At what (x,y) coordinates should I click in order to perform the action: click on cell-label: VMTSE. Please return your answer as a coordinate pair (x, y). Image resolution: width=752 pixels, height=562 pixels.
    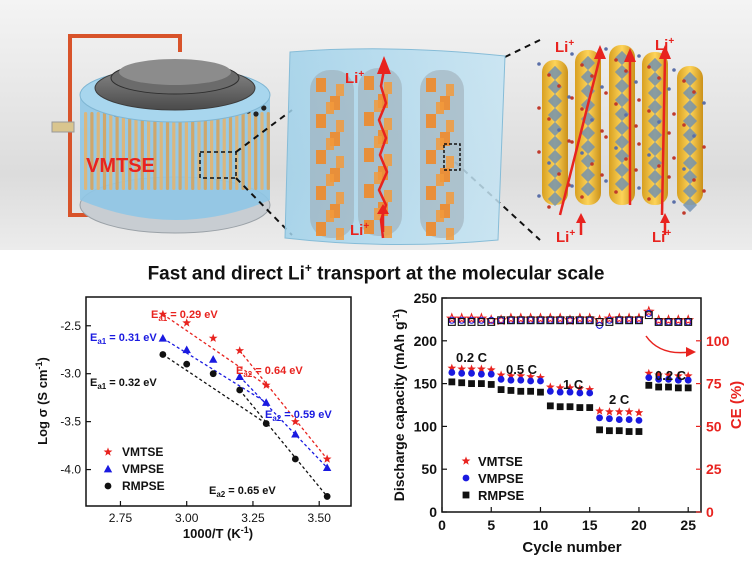
    Looking at the image, I should click on (120, 166).